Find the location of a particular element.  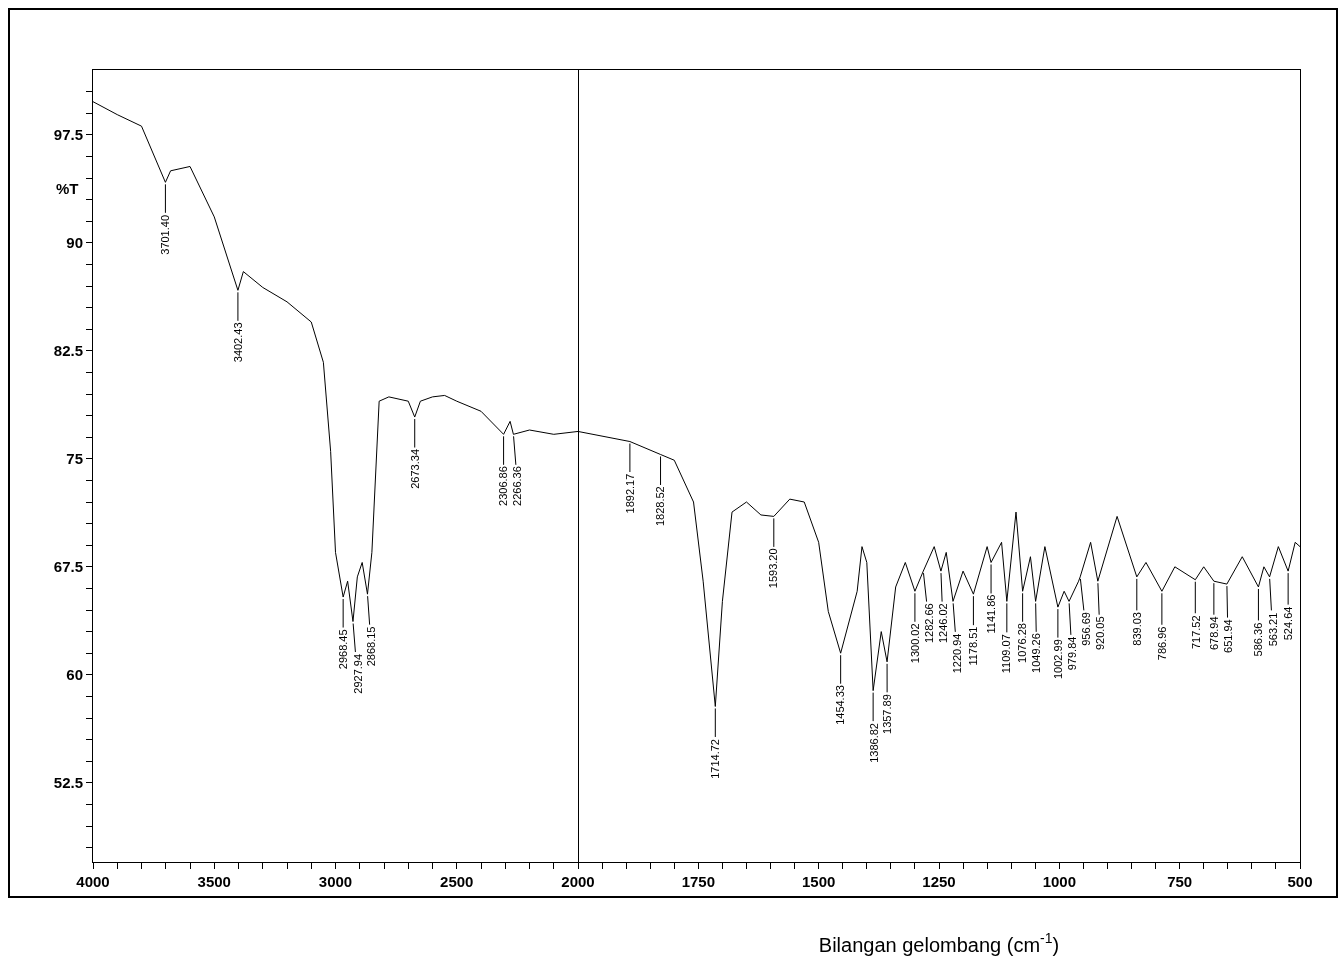

annotation: 1282.66 is located at coordinates (928, 623).